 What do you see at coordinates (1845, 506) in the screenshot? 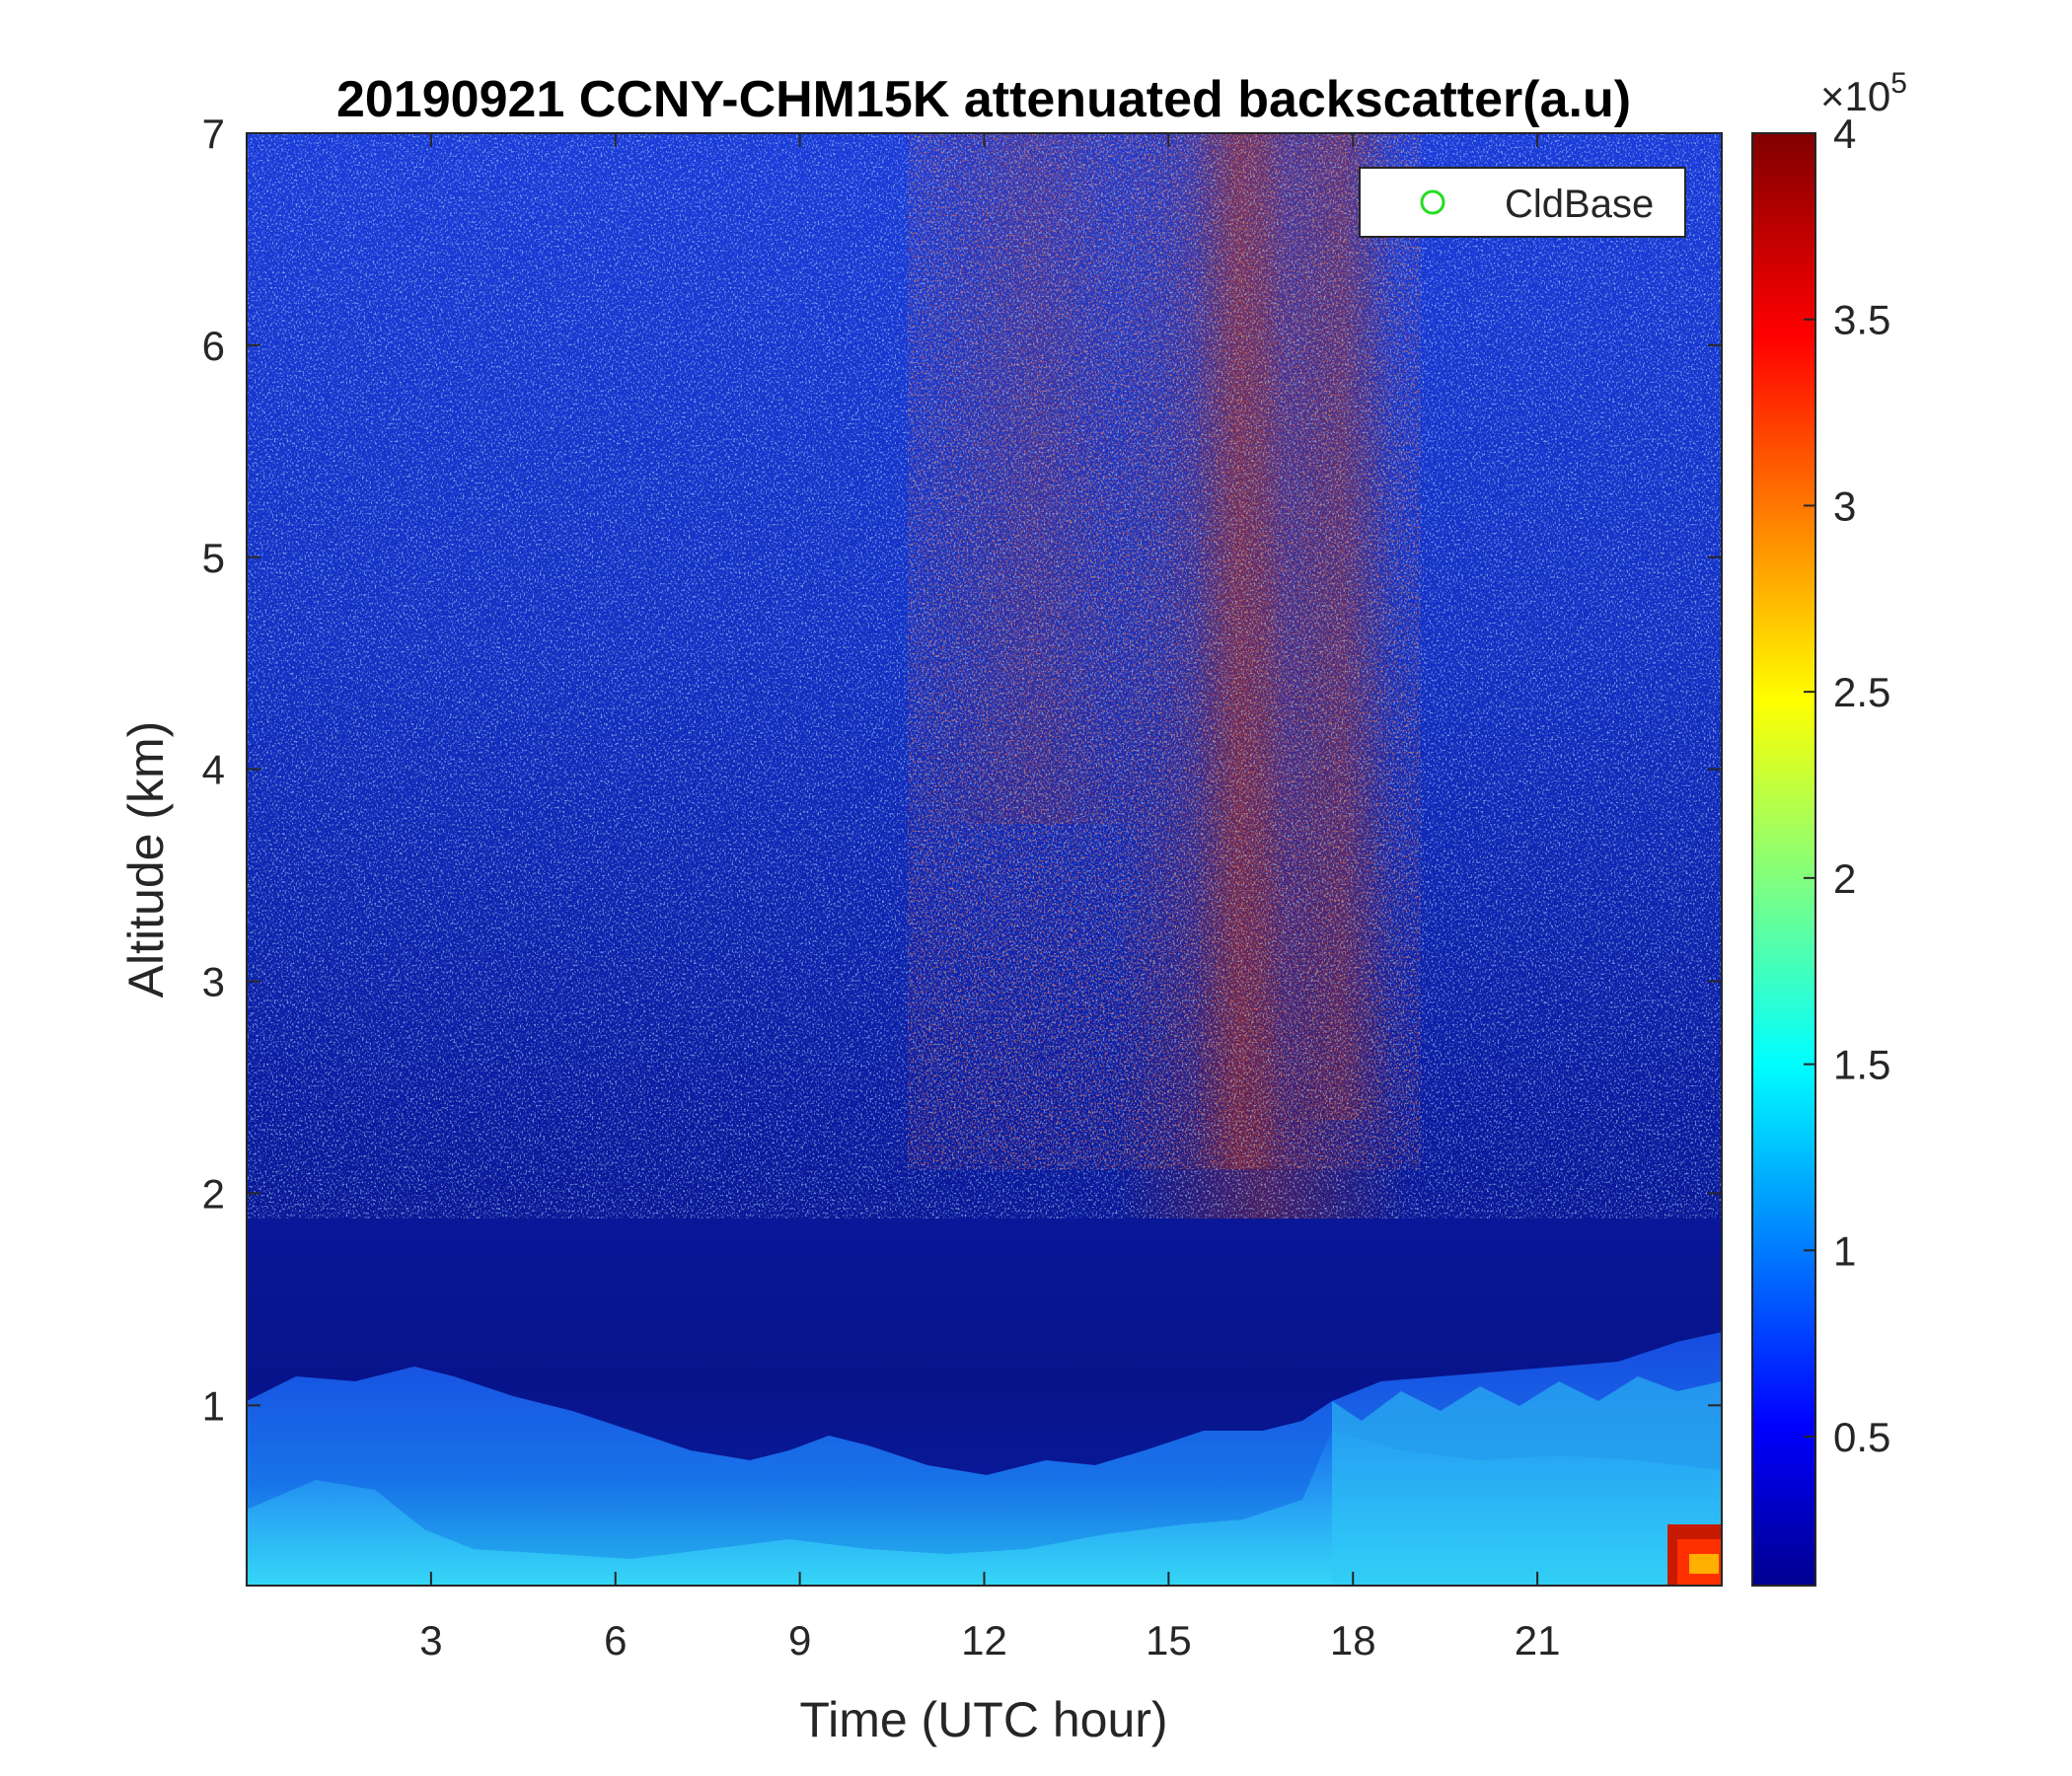
I see `colorbar-tick-label: 3` at bounding box center [1845, 506].